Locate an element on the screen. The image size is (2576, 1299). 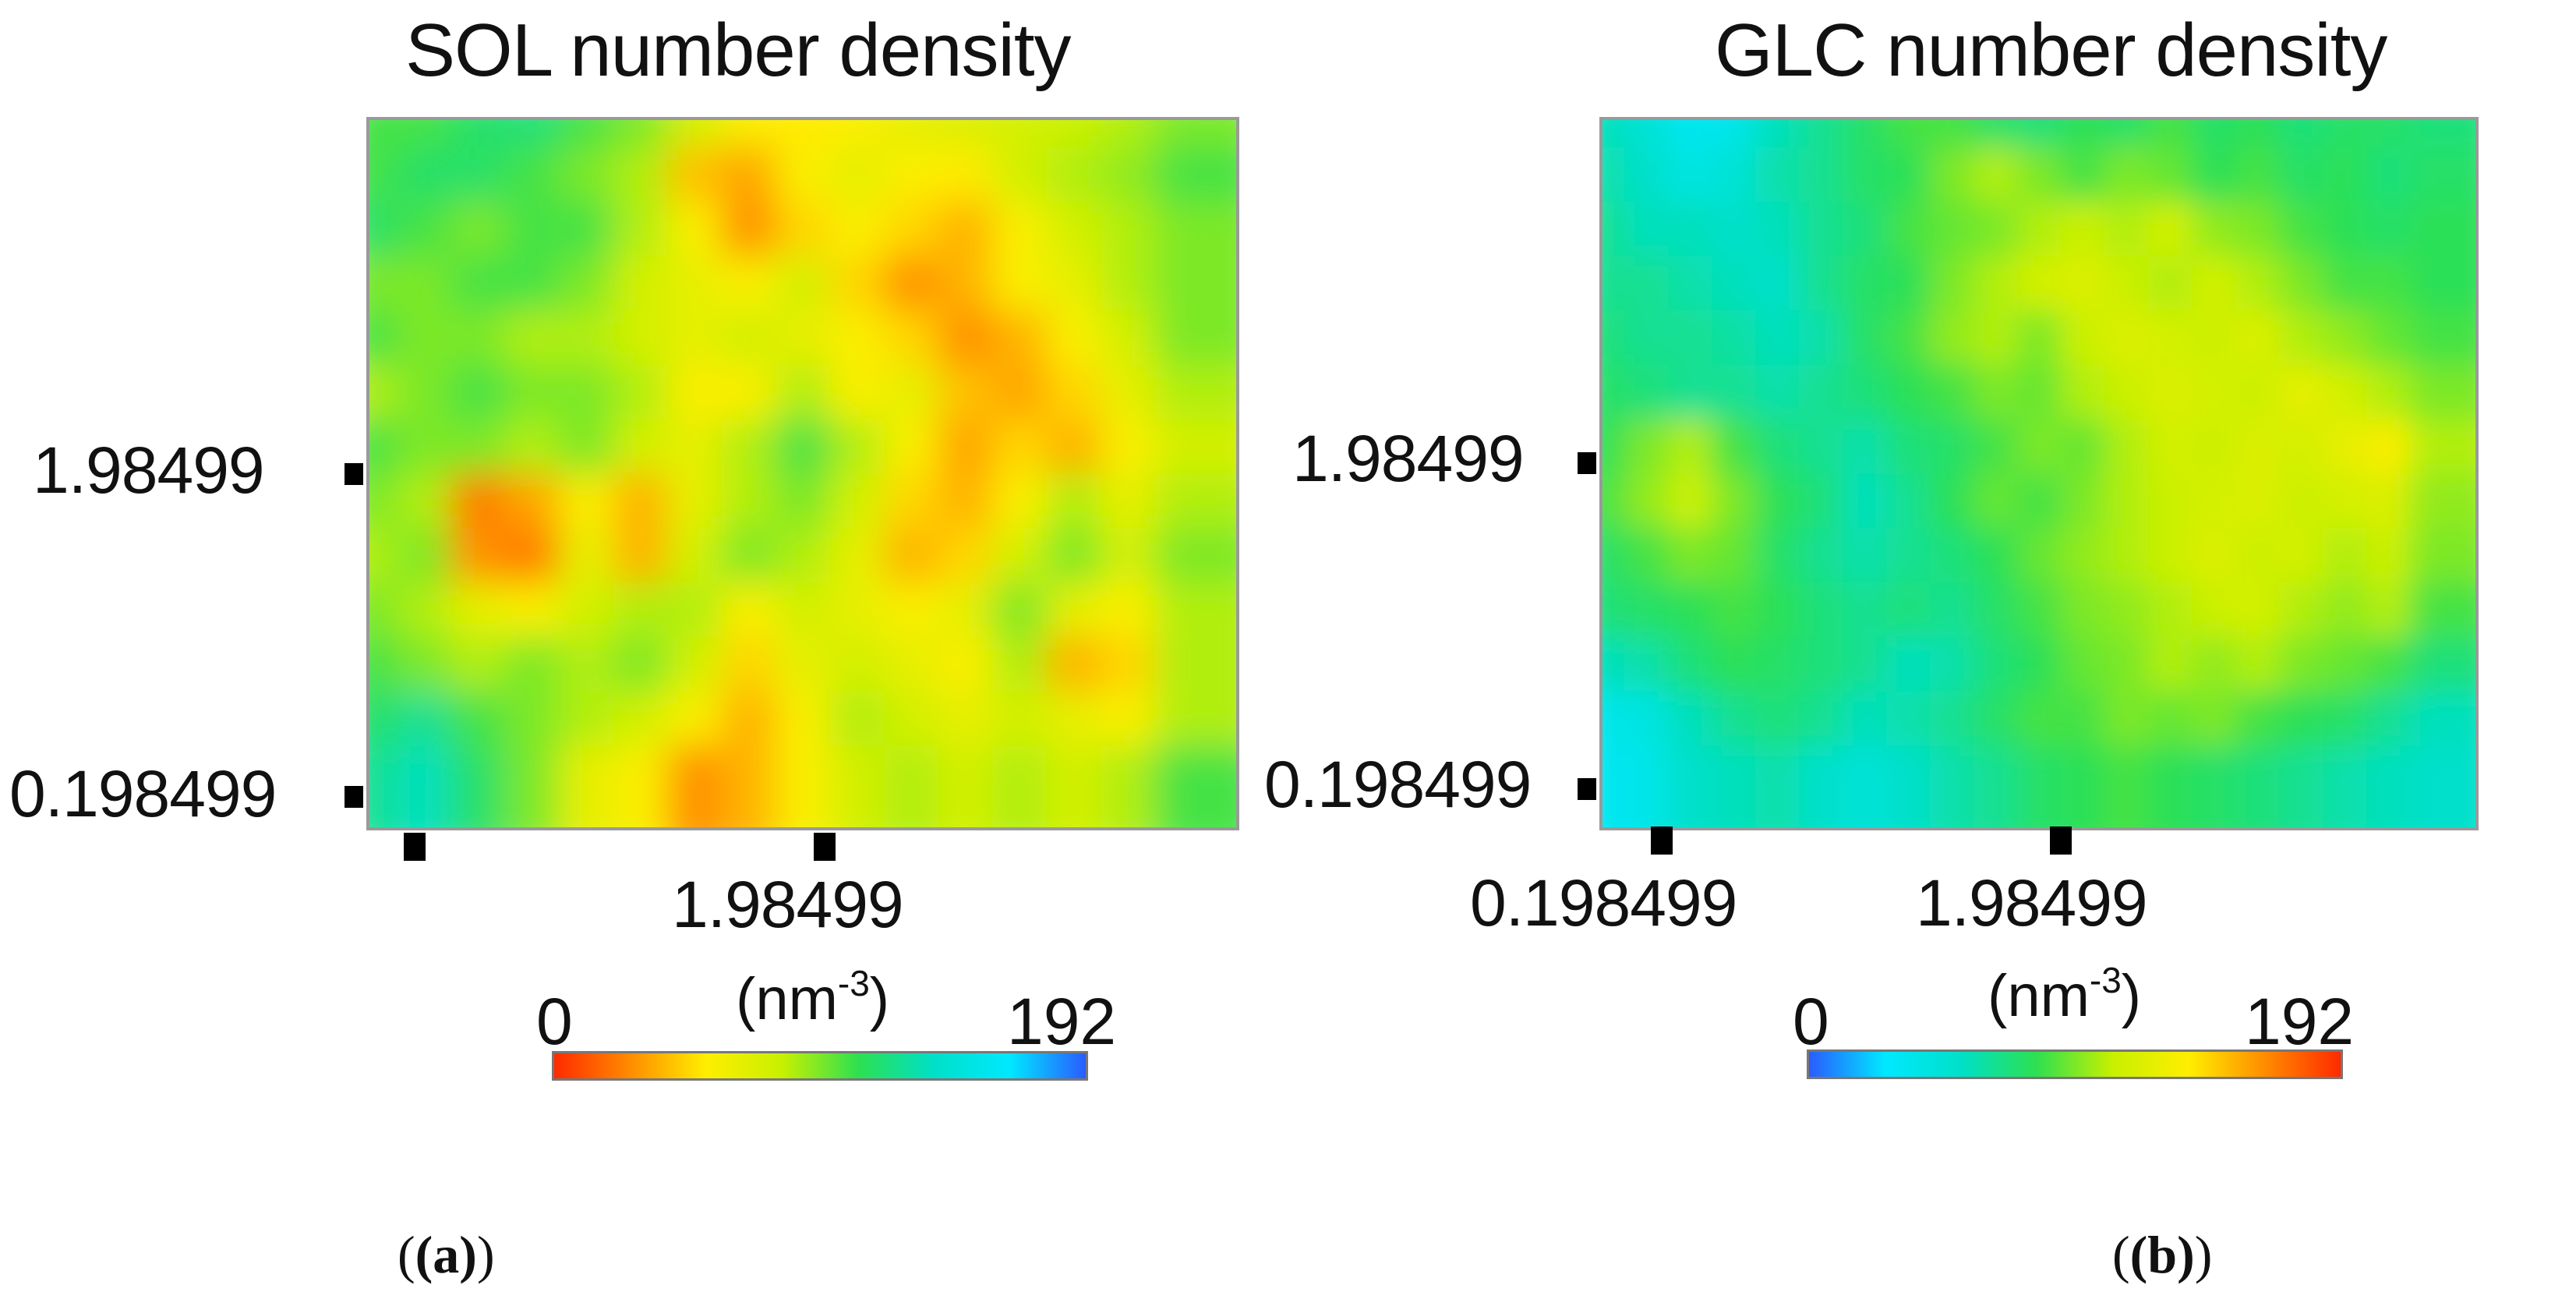
chart-title: GLC number density is located at coordinates (2051, 50).